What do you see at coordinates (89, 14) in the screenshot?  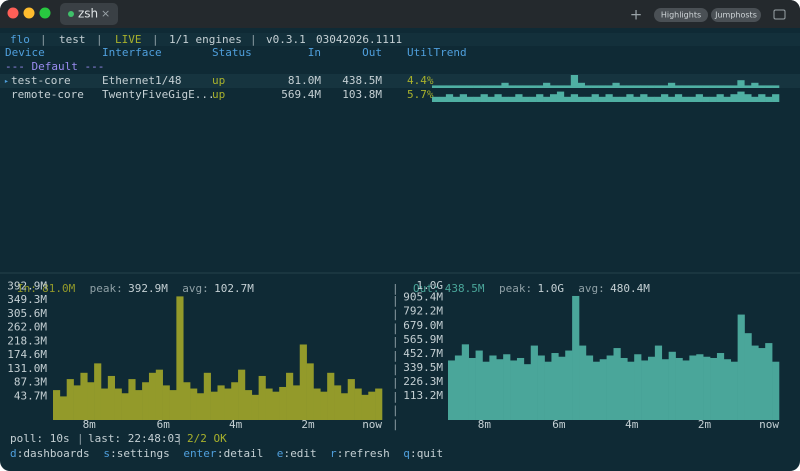 I see `tab` at bounding box center [89, 14].